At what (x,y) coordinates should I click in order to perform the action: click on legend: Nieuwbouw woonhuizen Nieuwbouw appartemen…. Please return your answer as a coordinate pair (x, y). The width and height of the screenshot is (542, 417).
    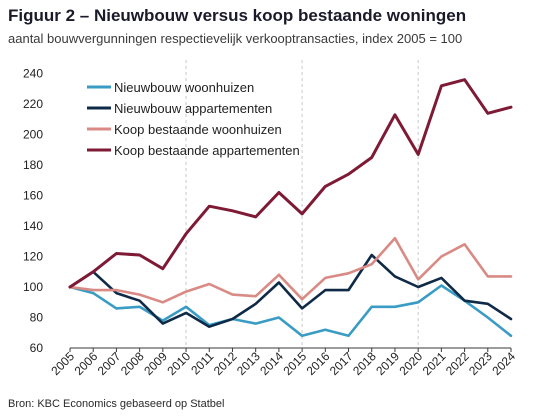
    Looking at the image, I should click on (193, 119).